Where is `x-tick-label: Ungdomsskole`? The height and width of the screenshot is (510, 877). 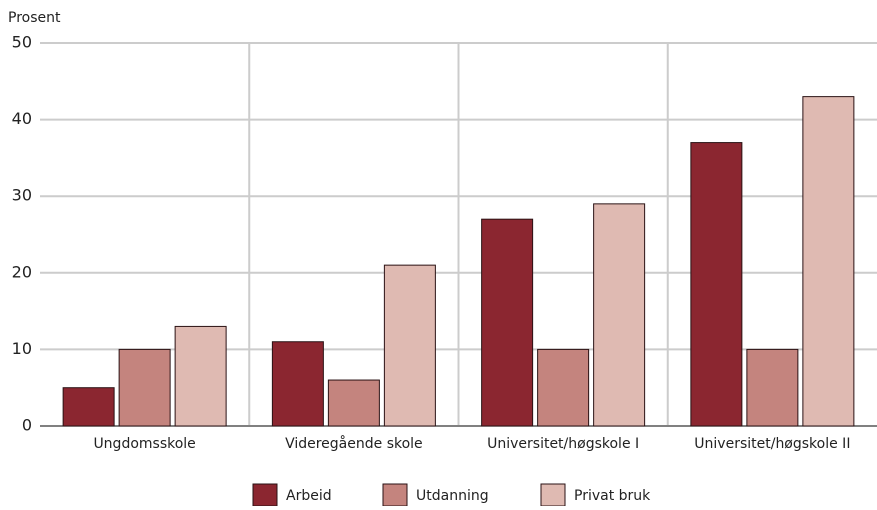 x-tick-label: Ungdomsskole is located at coordinates (144, 444).